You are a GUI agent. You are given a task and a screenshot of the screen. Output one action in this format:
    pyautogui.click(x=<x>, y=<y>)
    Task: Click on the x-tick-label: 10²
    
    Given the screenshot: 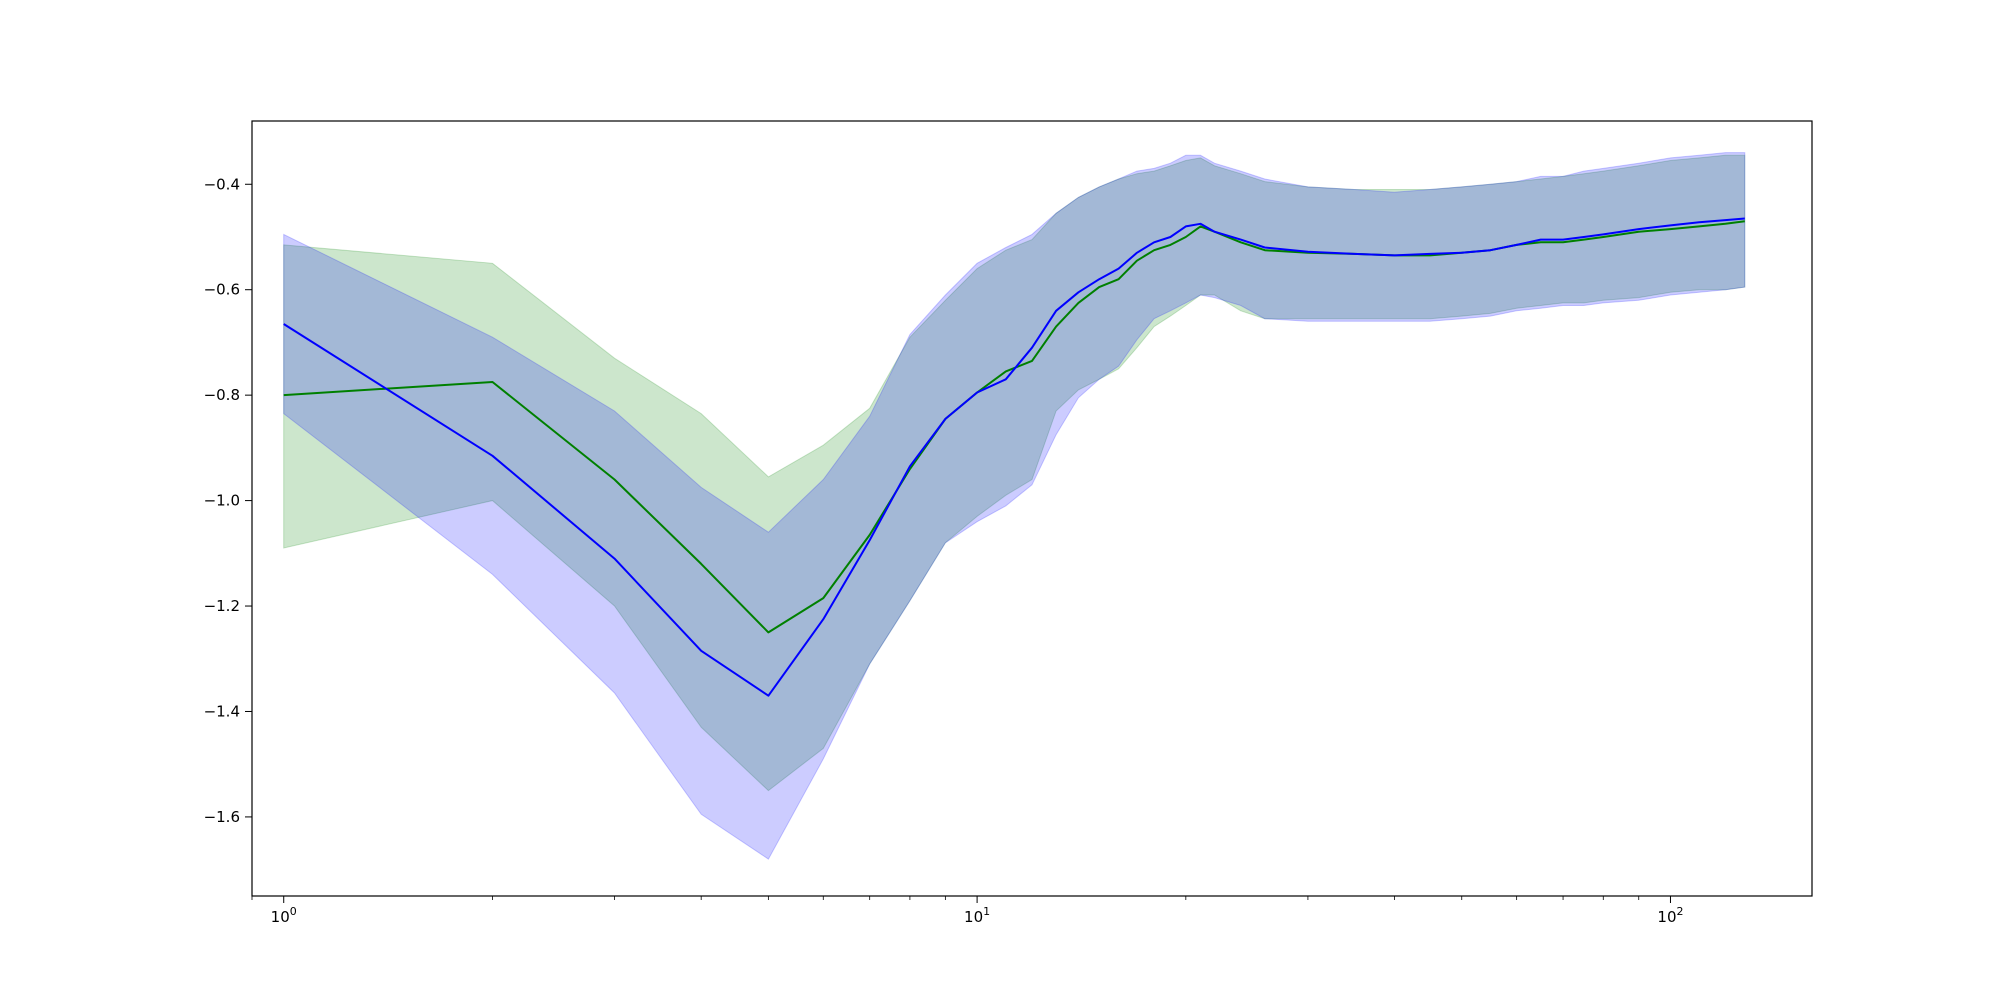 What is the action you would take?
    pyautogui.click(x=1670, y=915)
    